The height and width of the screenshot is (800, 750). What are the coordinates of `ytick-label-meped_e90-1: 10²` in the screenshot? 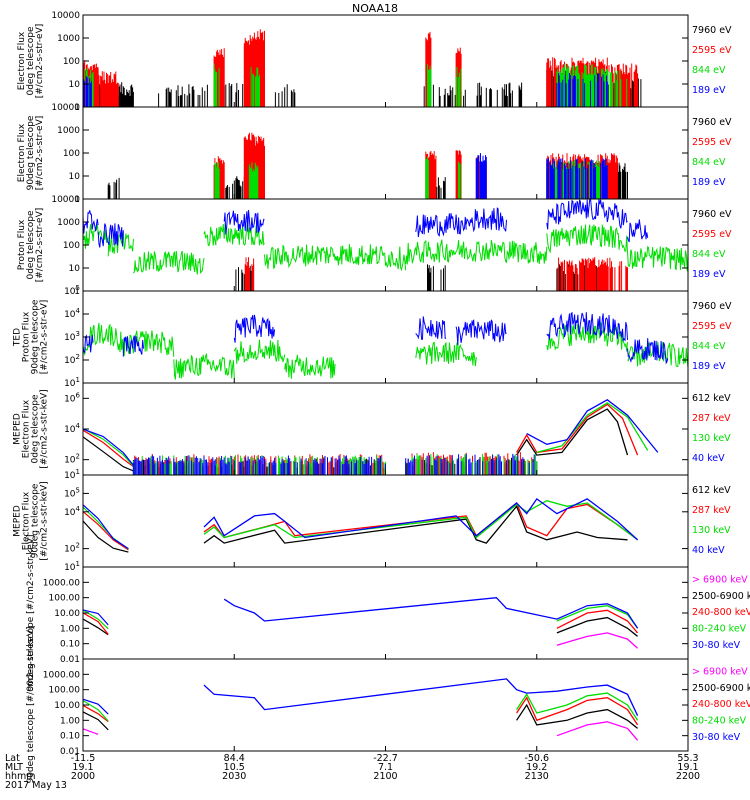 It's located at (72, 548).